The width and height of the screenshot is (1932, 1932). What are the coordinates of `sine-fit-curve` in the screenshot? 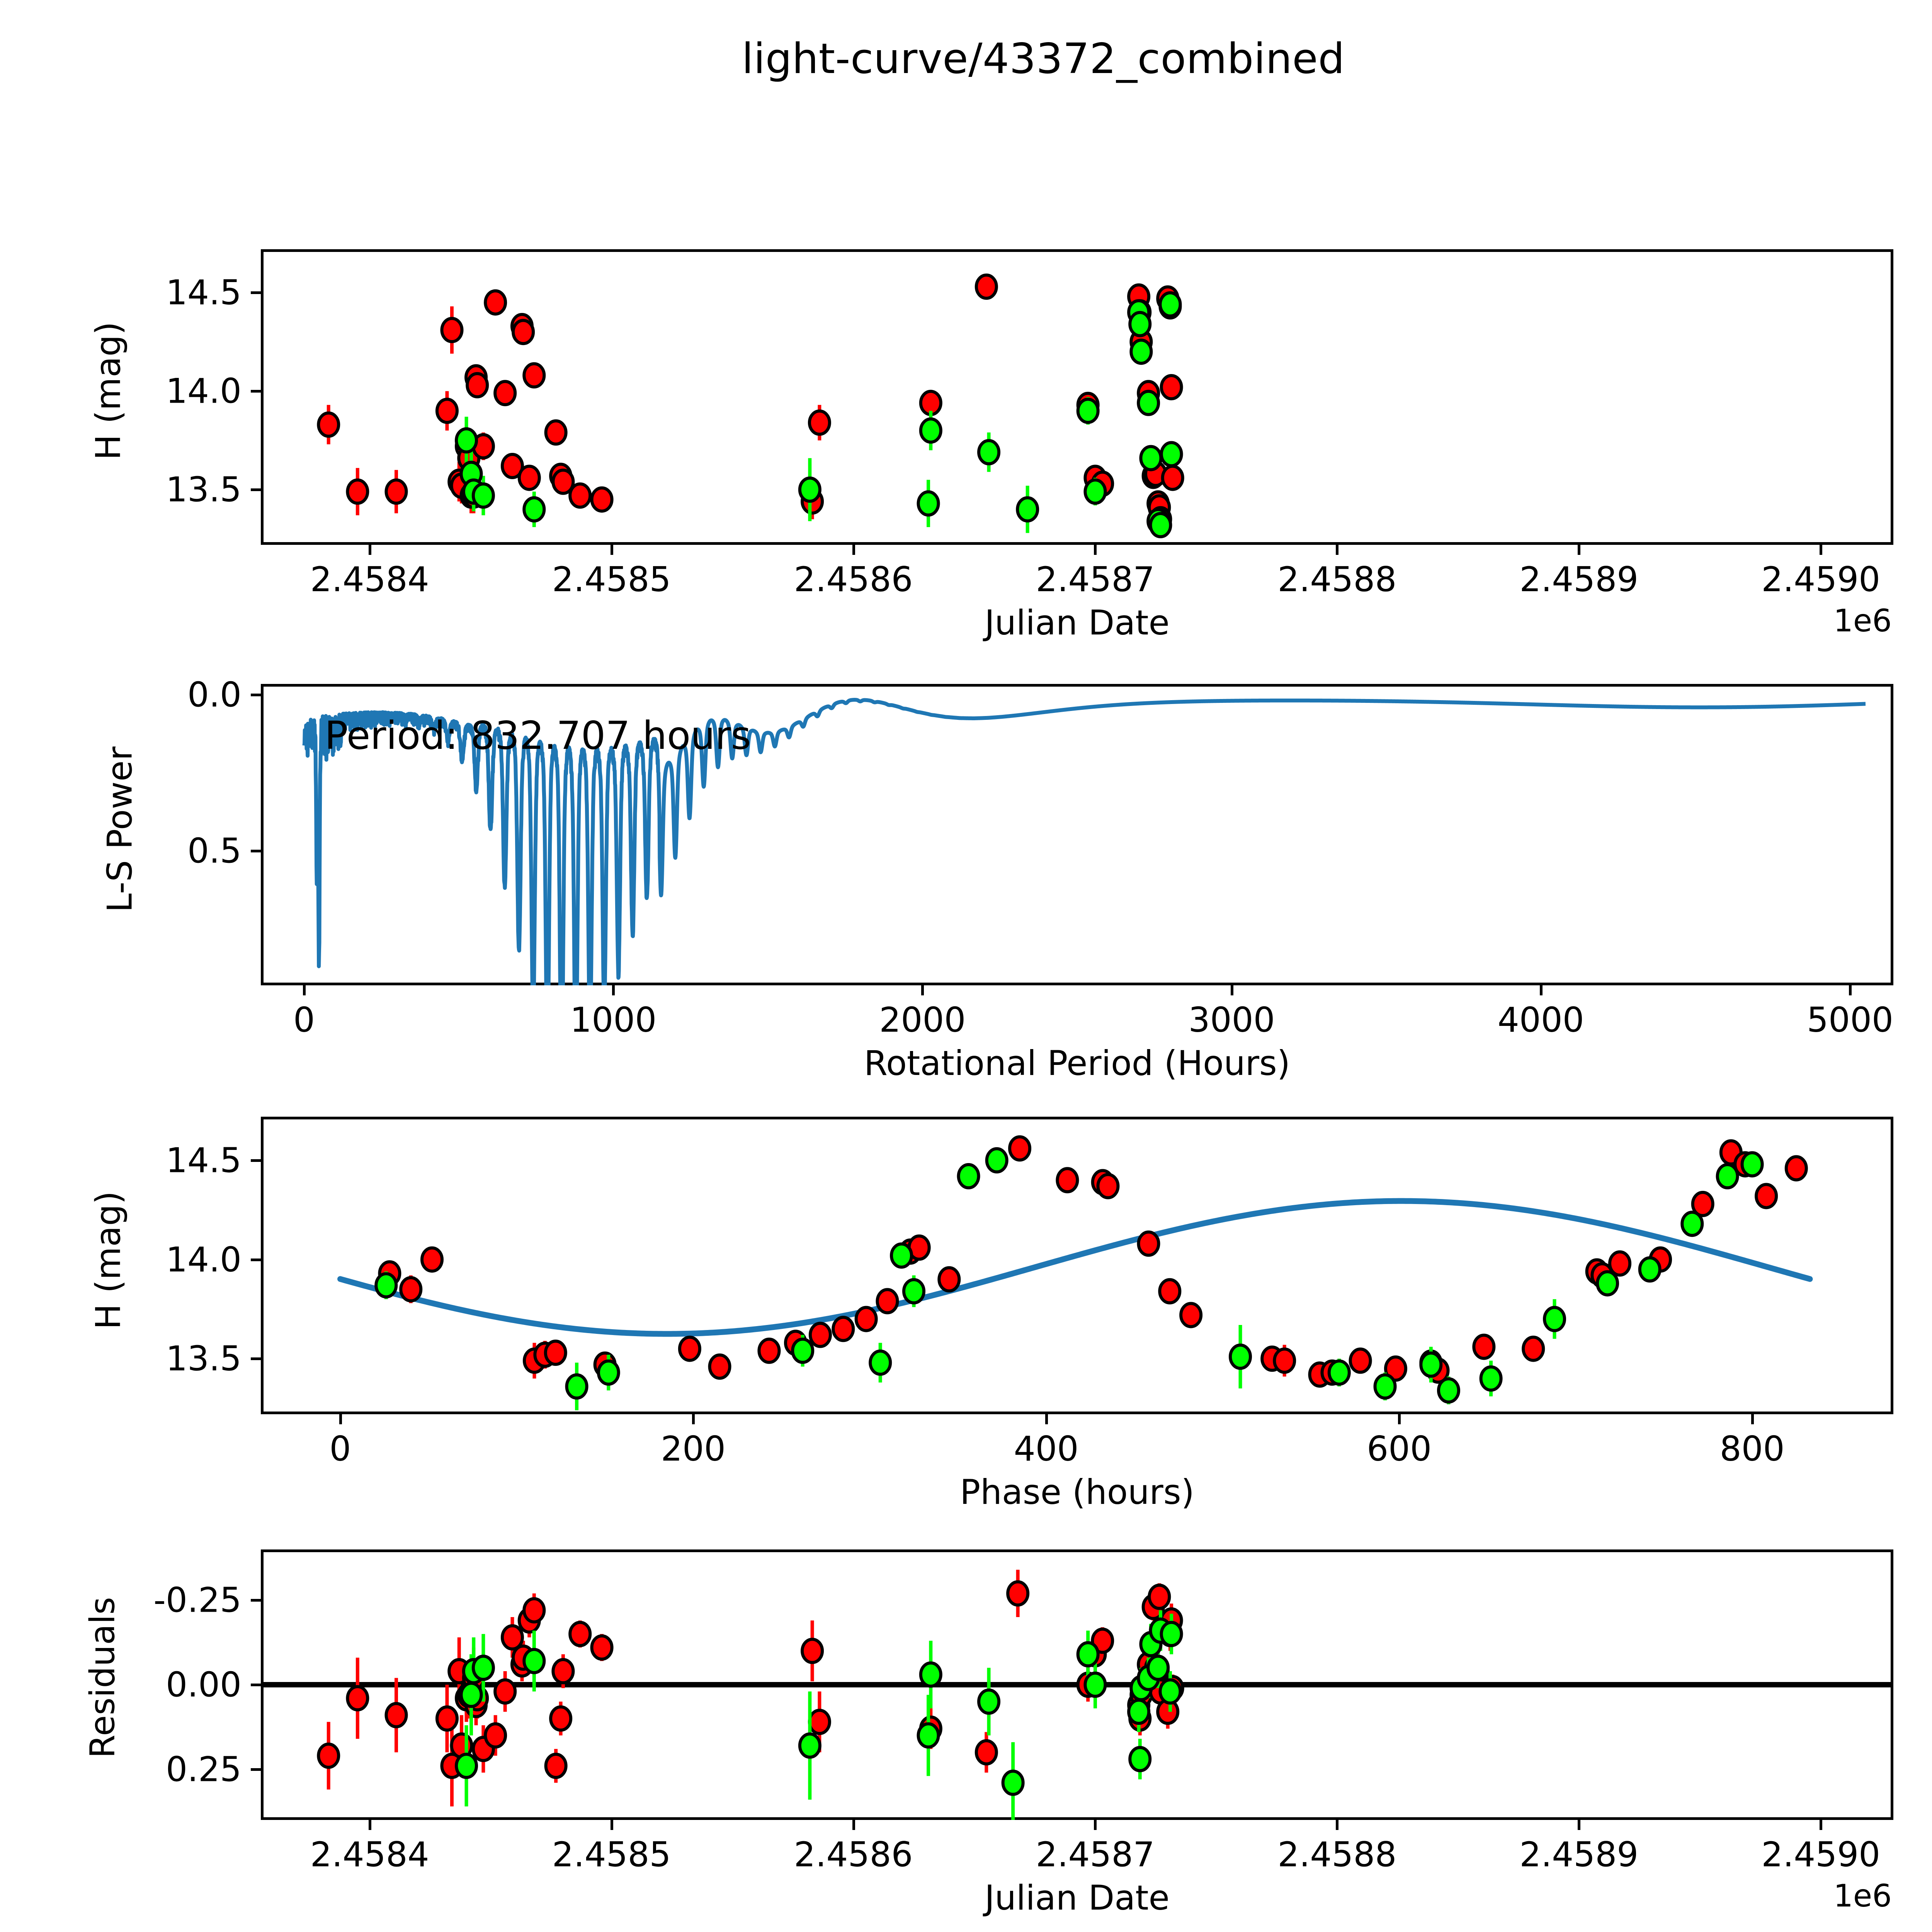 It's located at (1075, 1268).